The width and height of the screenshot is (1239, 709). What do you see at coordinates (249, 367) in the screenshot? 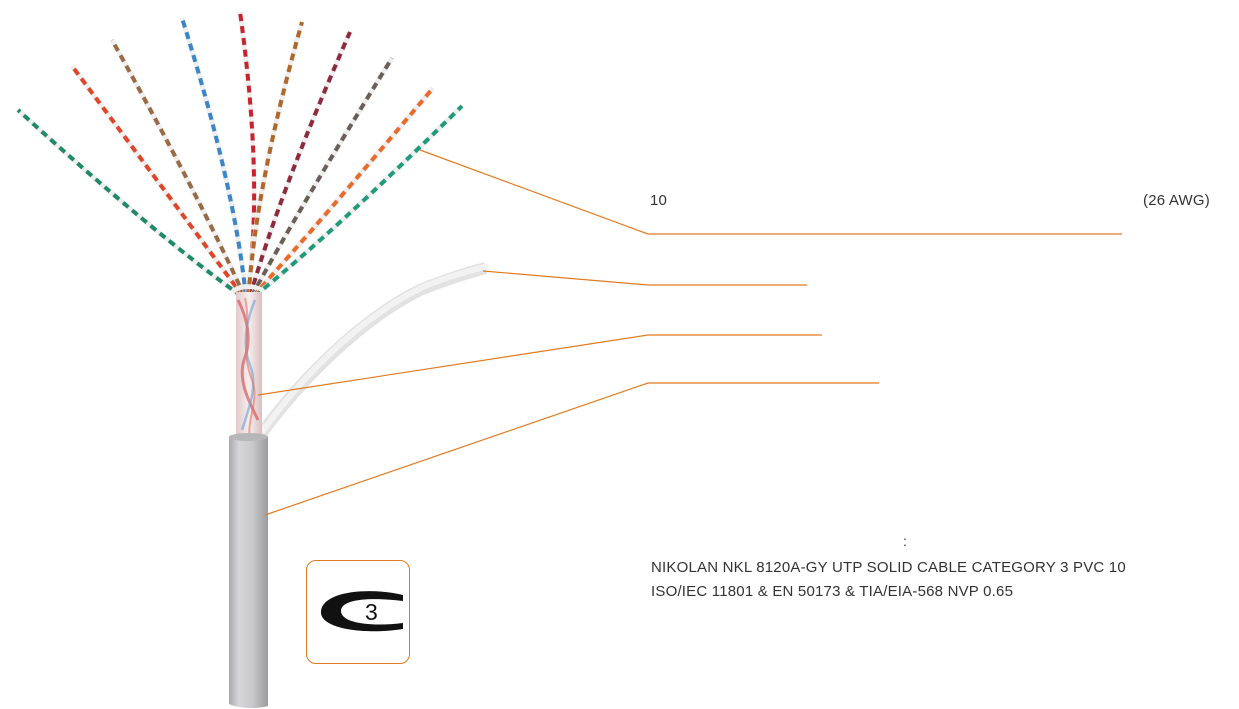
I see `core-bundle` at bounding box center [249, 367].